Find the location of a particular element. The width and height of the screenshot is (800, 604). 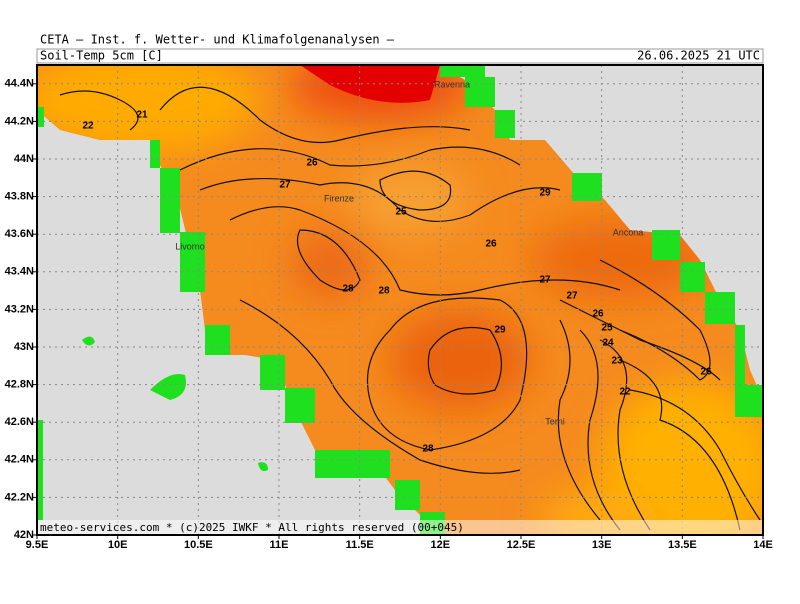

y-tick-label: 42.2N is located at coordinates (19, 497).